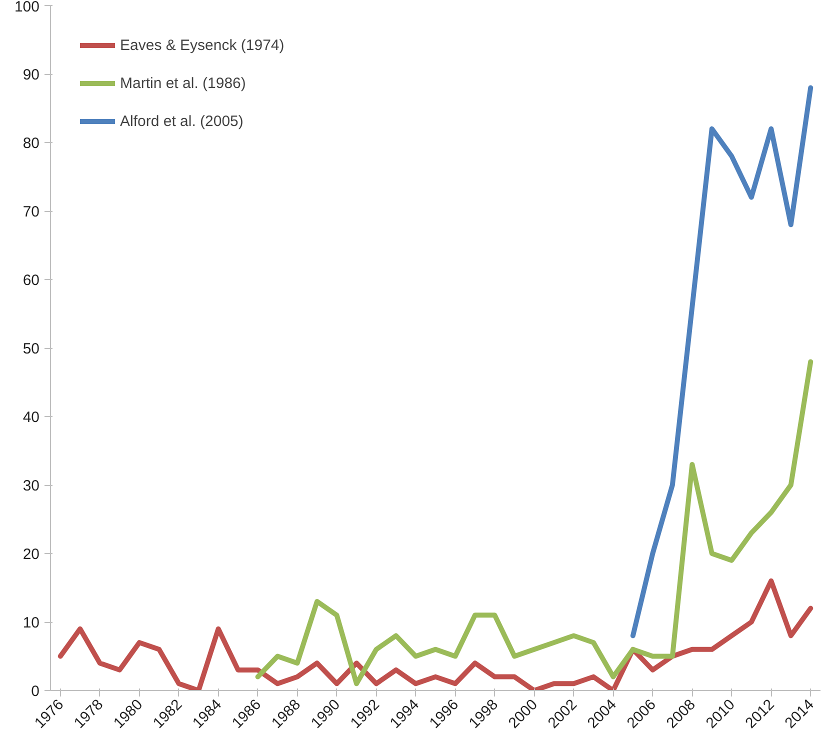 Image resolution: width=837 pixels, height=739 pixels. What do you see at coordinates (31, 212) in the screenshot?
I see `y-tick-label: 70` at bounding box center [31, 212].